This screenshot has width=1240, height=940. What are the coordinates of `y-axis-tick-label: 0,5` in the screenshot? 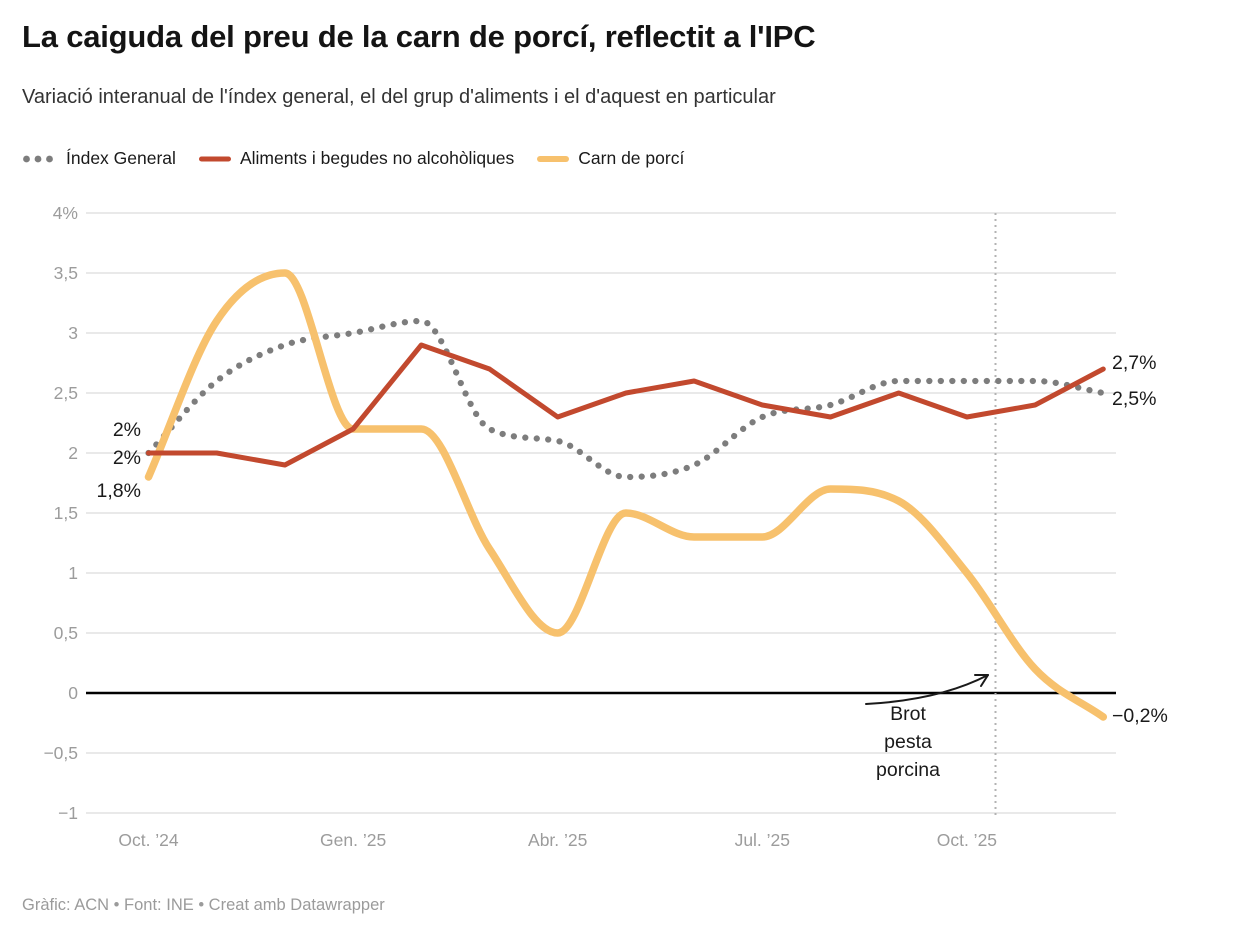 It's located at (66, 633).